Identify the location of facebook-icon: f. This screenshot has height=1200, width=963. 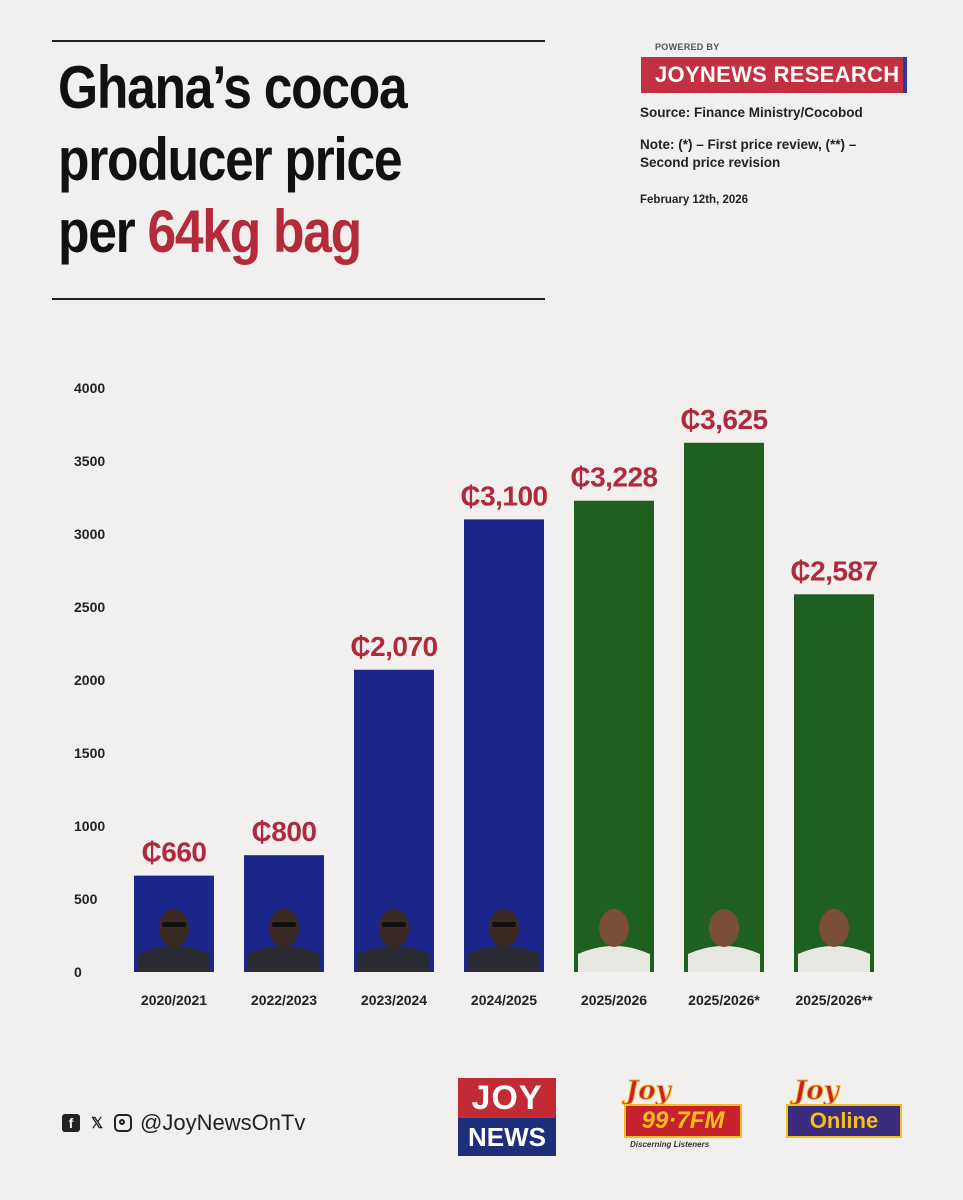
(71, 1123).